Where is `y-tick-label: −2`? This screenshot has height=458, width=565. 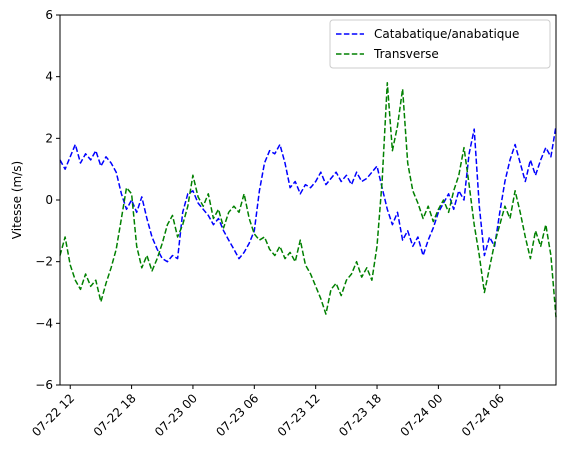
y-tick-label: −2 is located at coordinates (44, 262).